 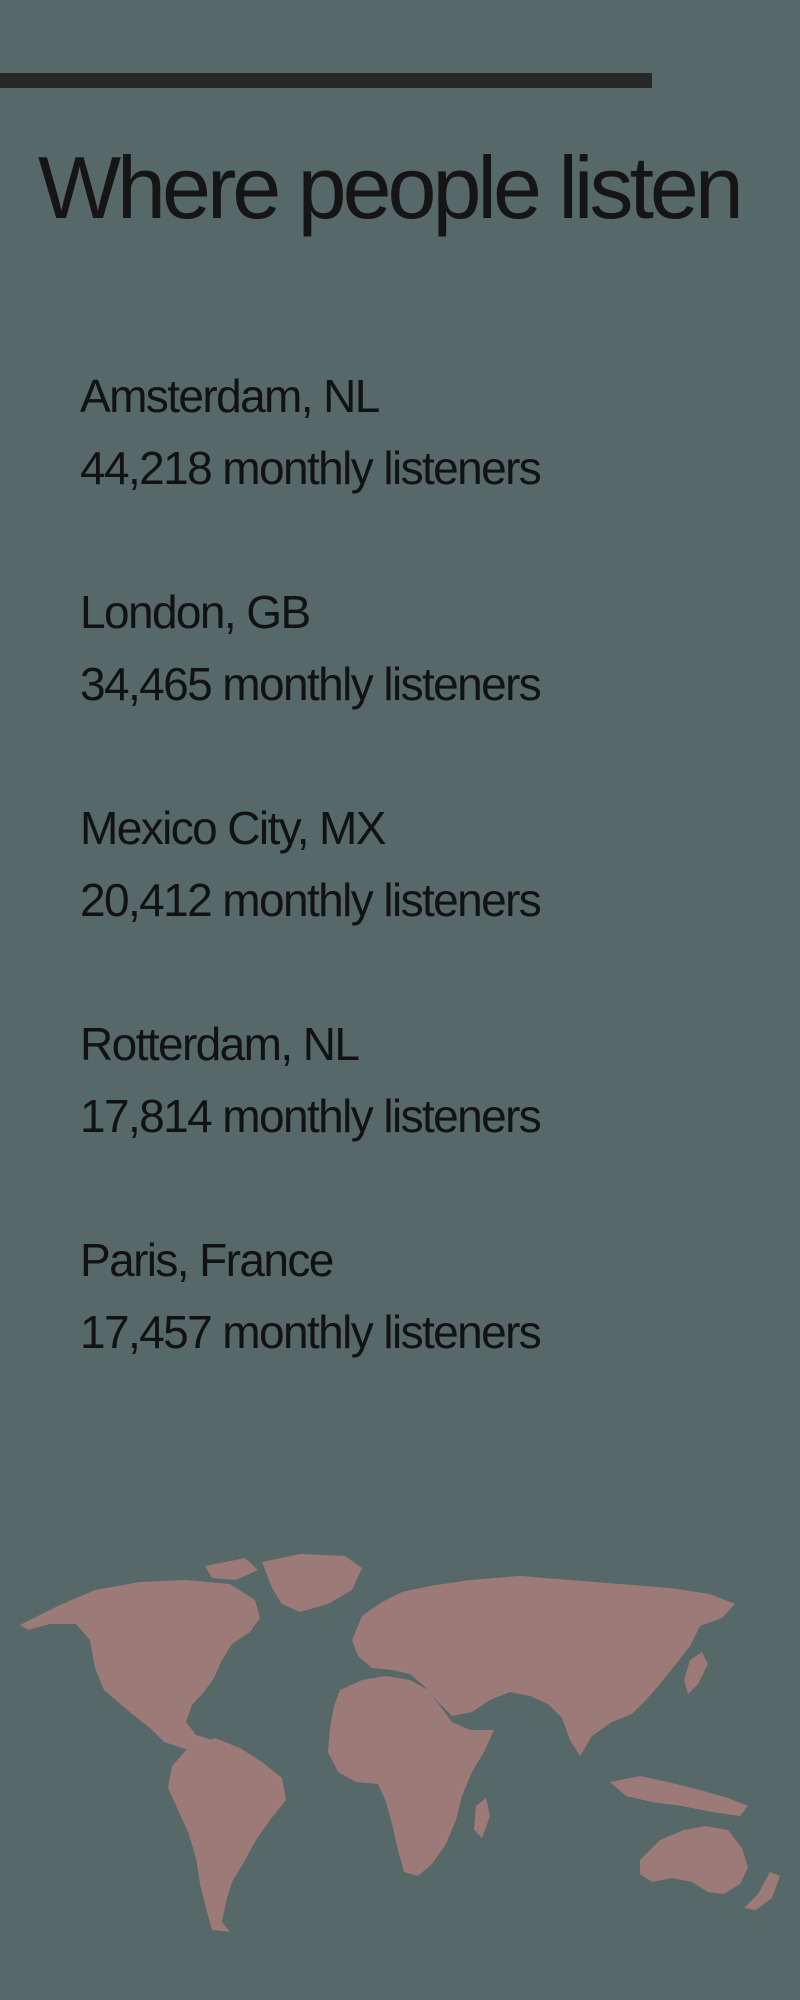 I want to click on city-item: Amsterdam, NL 44,218 monthly listeners, so click(x=420, y=468).